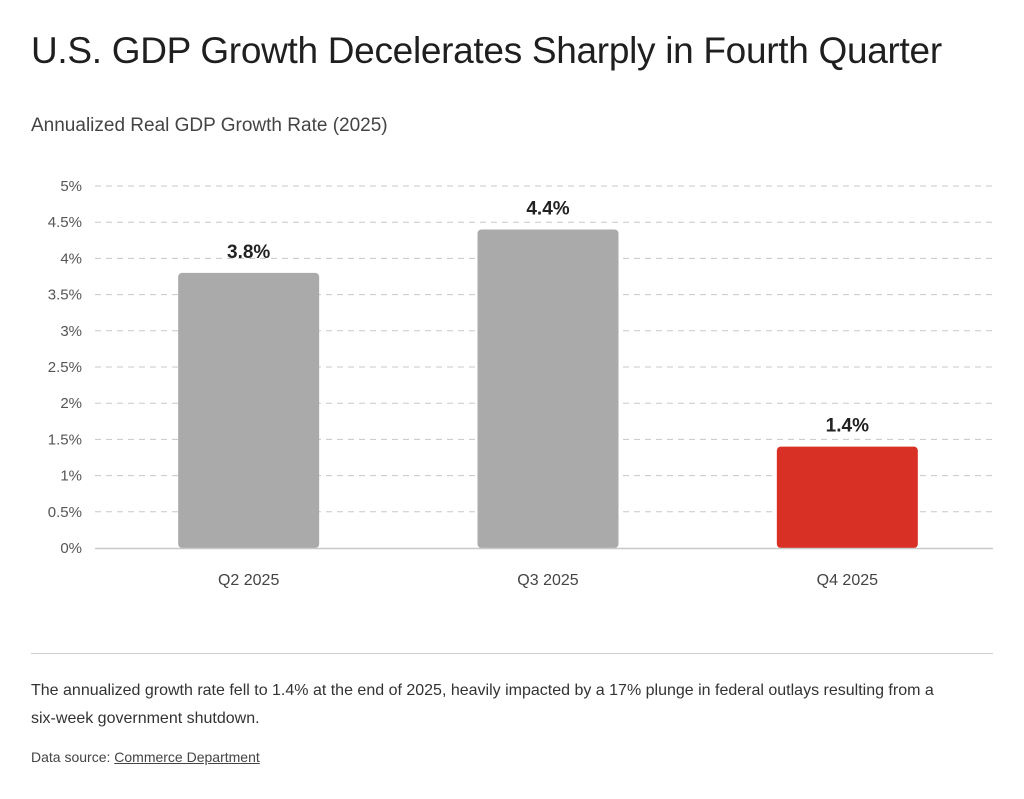  I want to click on x-tick-label: Q3 2025, so click(547, 580).